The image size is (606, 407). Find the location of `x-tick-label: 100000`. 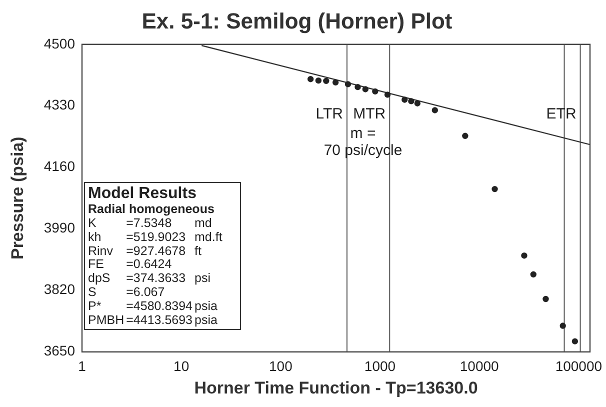

x-tick-label: 100000 is located at coordinates (578, 366).